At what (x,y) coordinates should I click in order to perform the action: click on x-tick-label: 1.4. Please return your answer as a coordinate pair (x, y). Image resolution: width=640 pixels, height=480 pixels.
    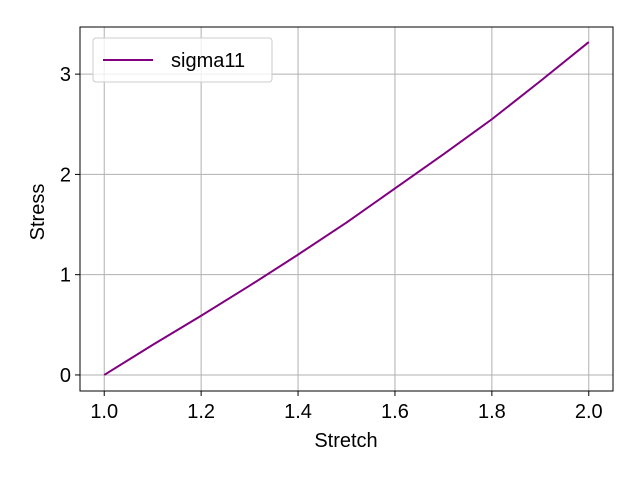
    Looking at the image, I should click on (298, 412).